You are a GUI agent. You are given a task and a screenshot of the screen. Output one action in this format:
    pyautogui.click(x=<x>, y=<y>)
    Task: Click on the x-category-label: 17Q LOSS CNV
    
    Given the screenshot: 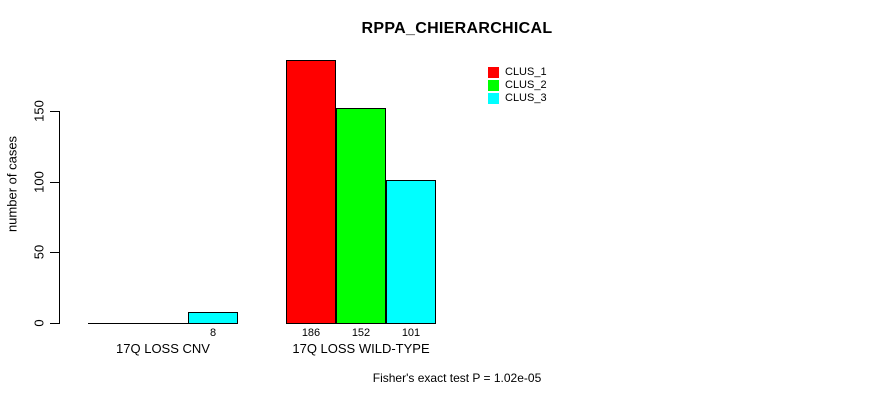 What is the action you would take?
    pyautogui.click(x=163, y=348)
    